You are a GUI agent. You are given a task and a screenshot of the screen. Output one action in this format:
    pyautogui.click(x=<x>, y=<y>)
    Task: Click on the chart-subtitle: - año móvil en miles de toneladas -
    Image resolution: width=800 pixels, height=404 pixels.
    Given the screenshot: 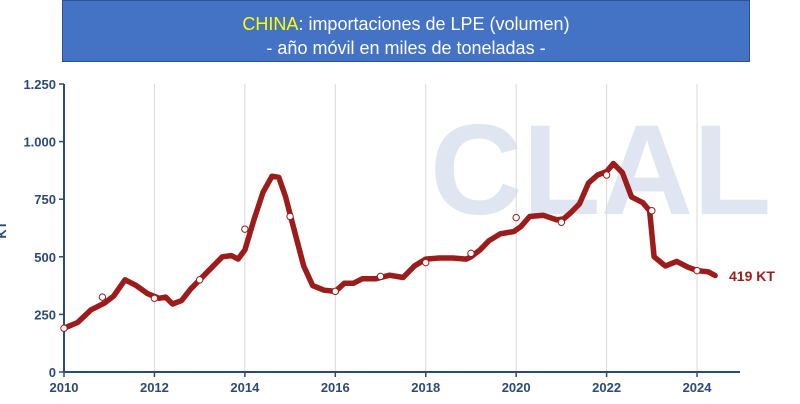 What is the action you would take?
    pyautogui.click(x=406, y=48)
    